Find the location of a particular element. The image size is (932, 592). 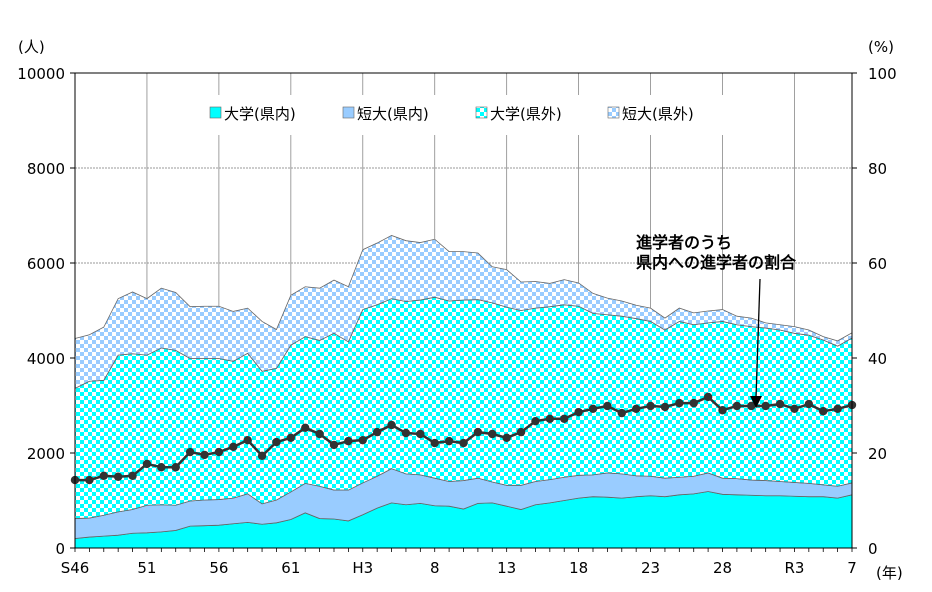

x-tick-label: 28 is located at coordinates (722, 568).